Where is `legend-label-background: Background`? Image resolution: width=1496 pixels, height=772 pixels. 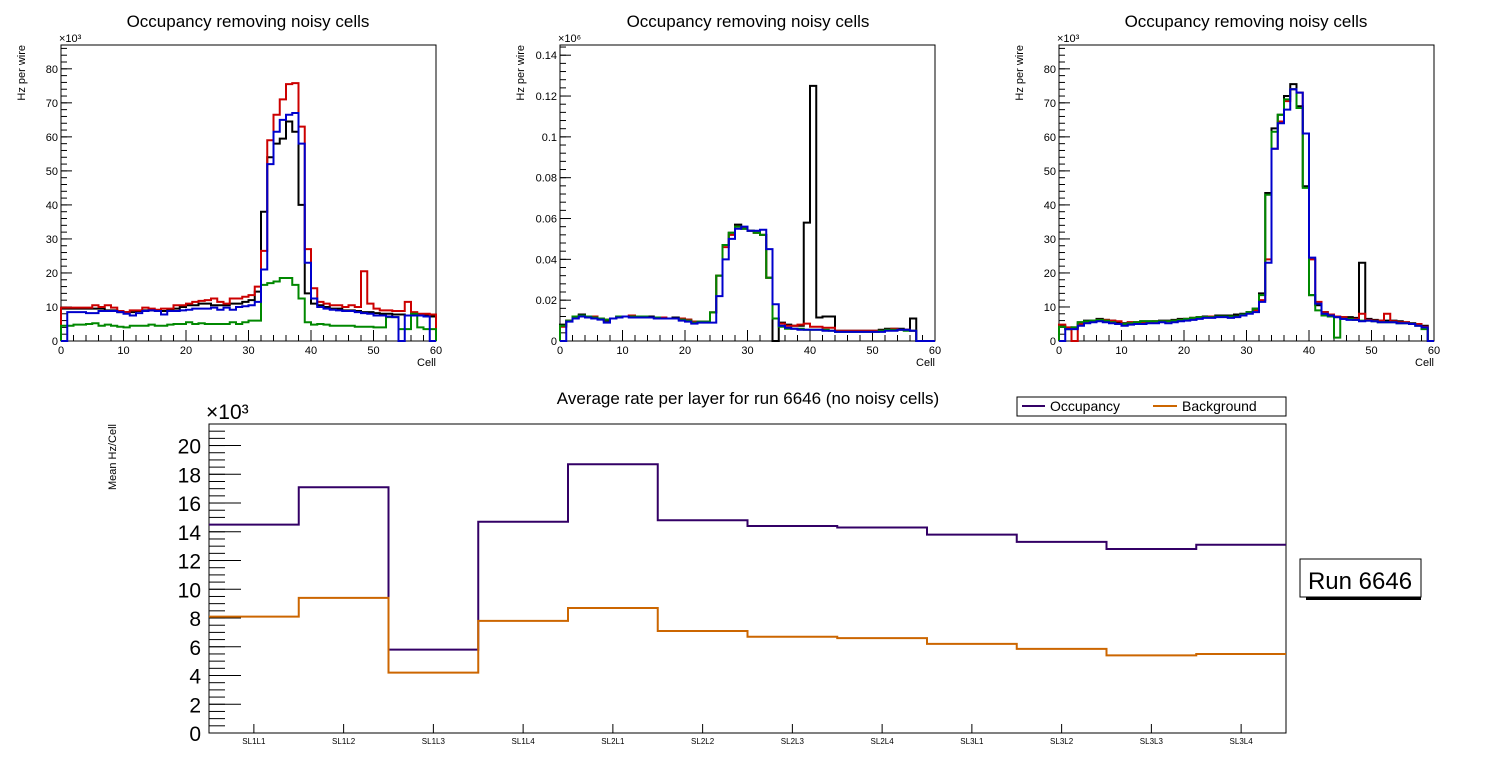 legend-label-background: Background is located at coordinates (1219, 406).